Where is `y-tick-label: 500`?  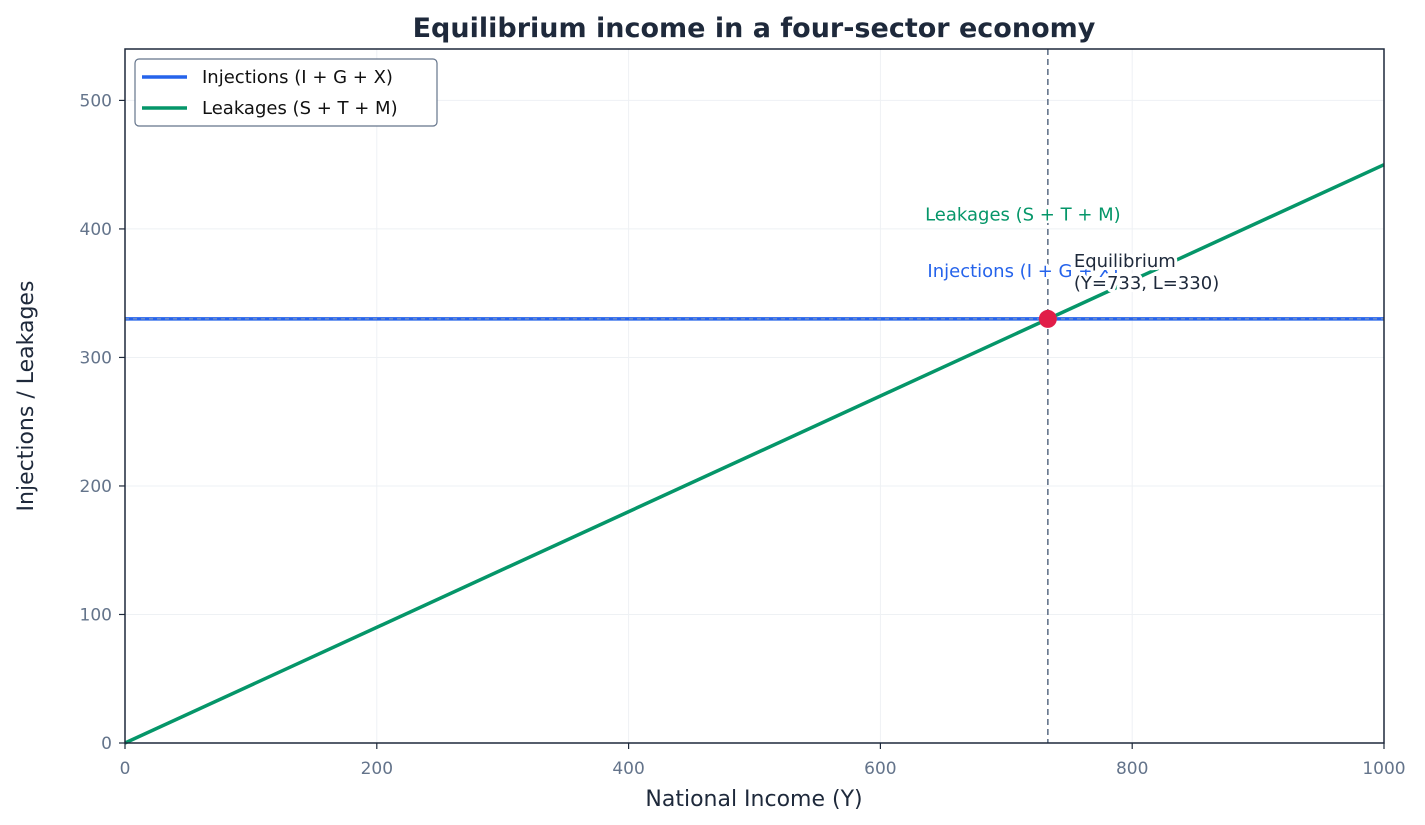 y-tick-label: 500 is located at coordinates (96, 101).